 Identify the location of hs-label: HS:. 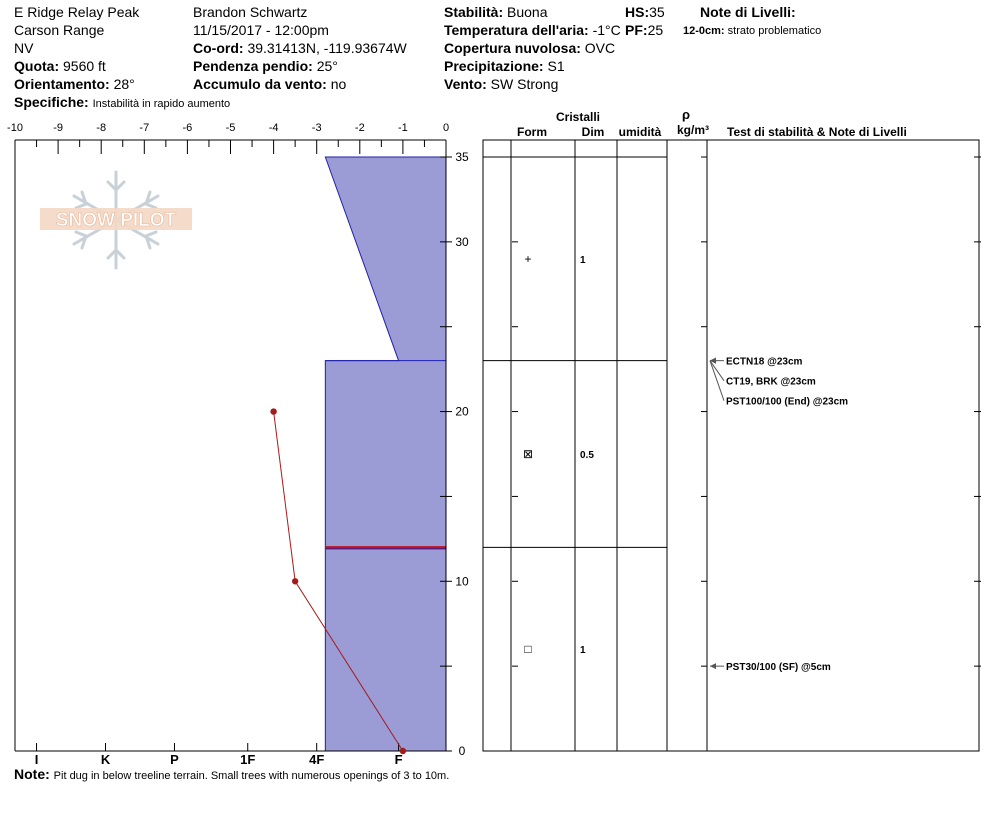
(637, 12).